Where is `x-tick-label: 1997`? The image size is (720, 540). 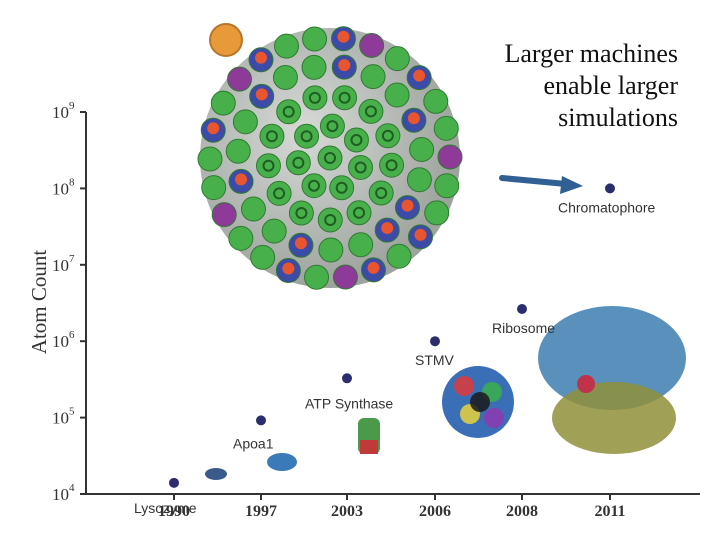
x-tick-label: 1997 is located at coordinates (261, 511).